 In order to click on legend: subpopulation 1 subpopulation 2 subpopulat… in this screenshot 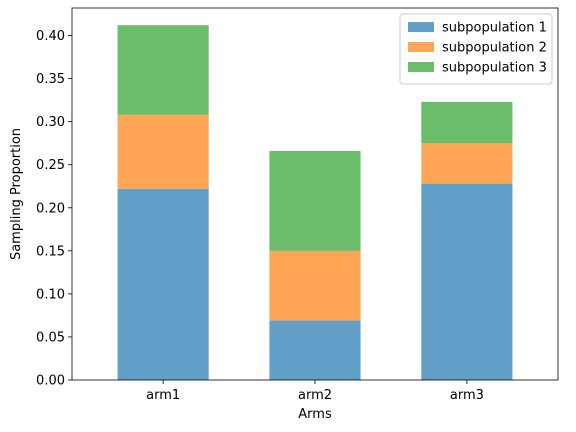, I will do `click(476, 49)`.